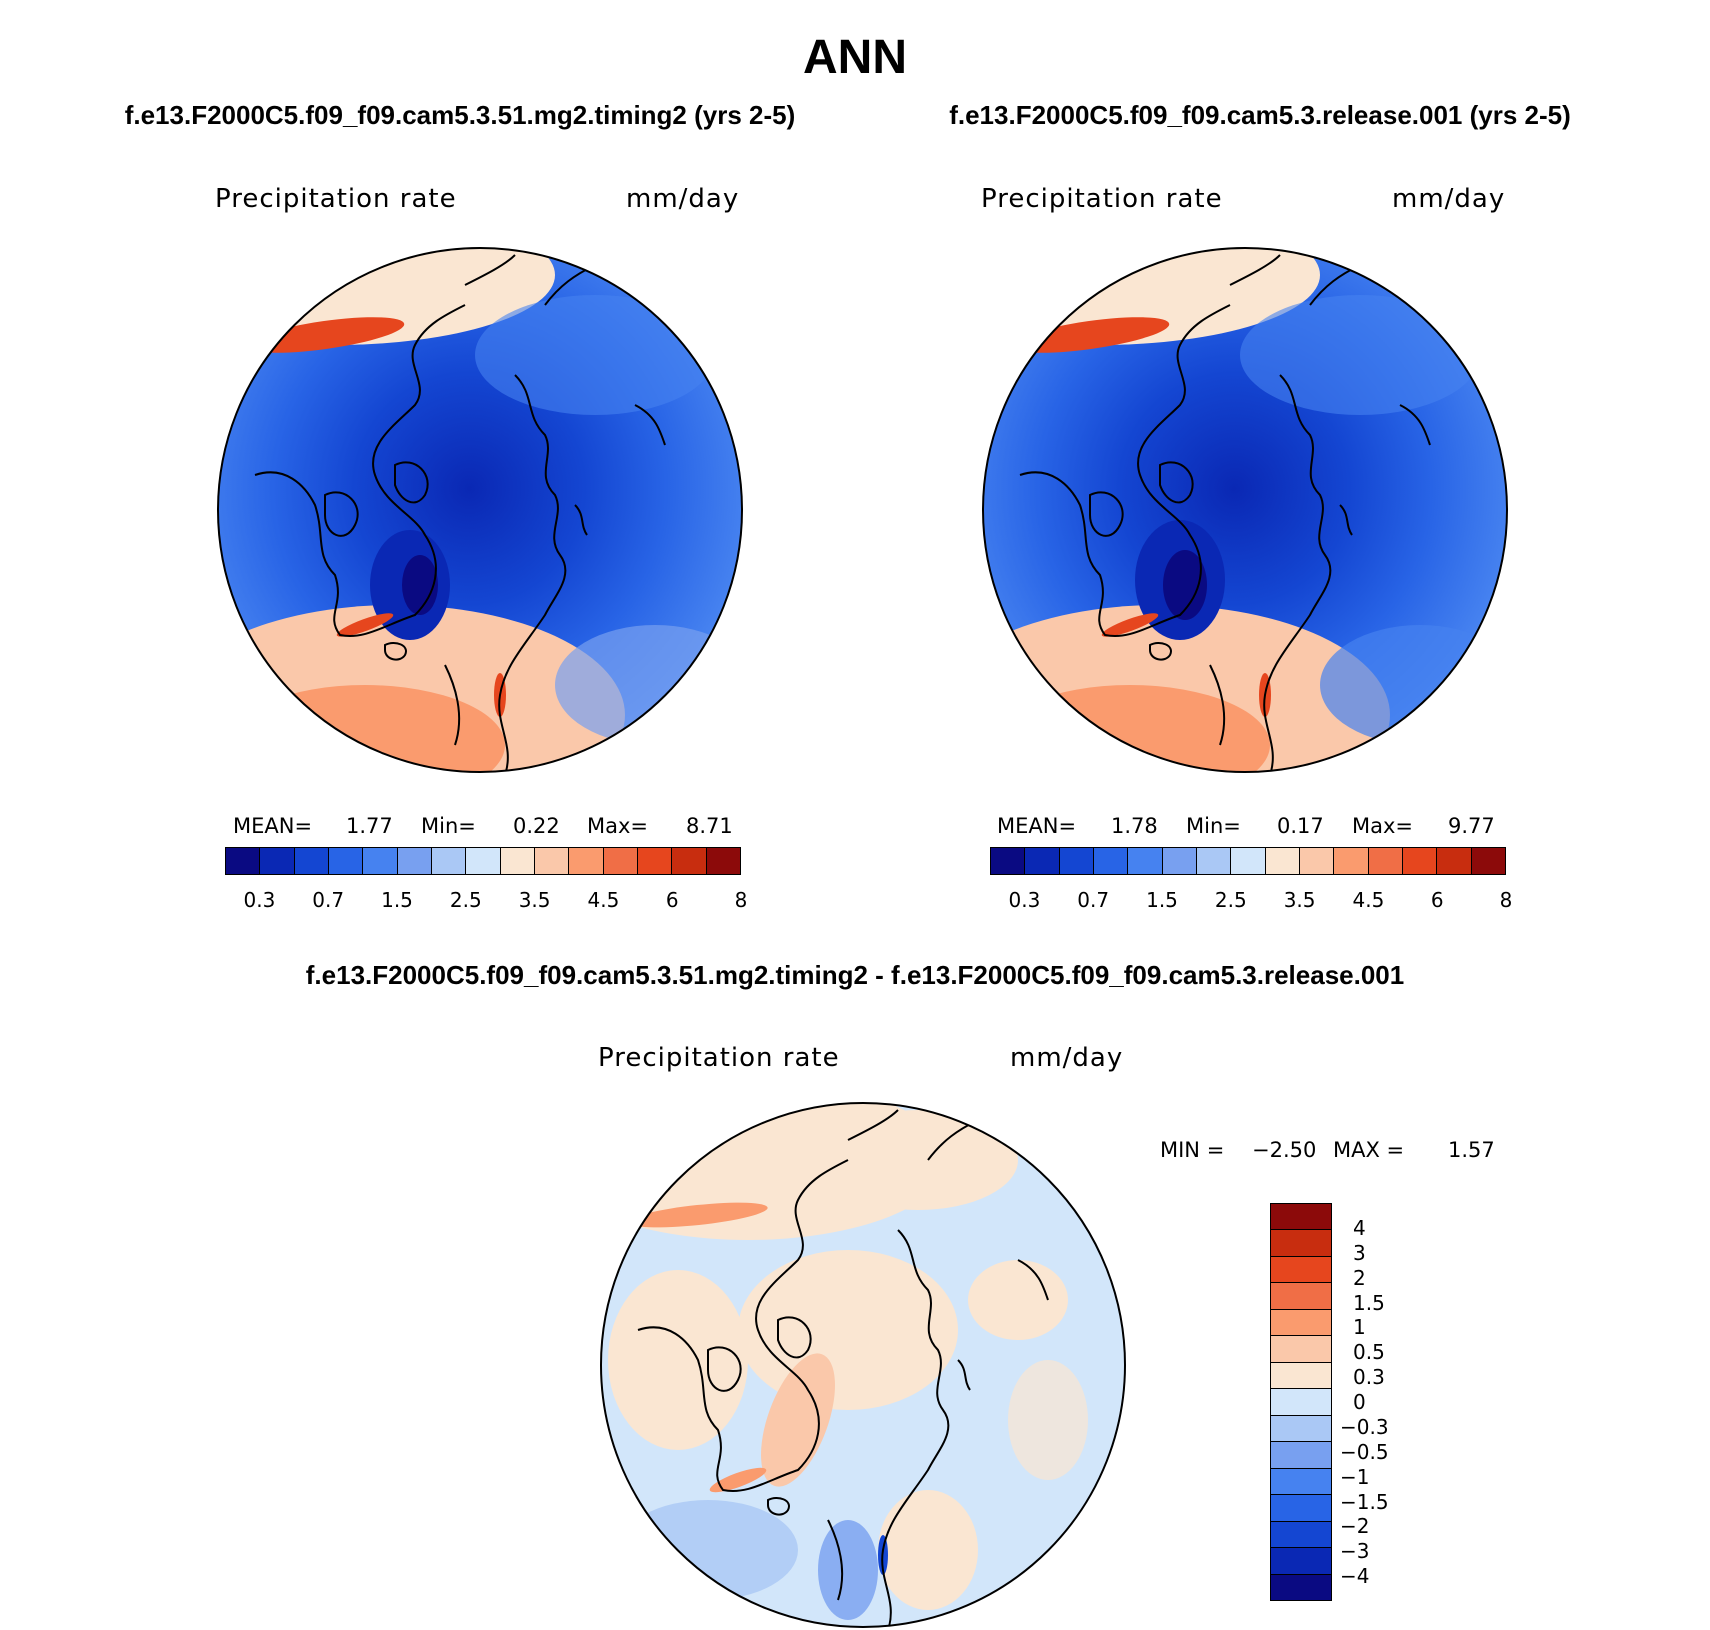 The image size is (1710, 1630). What do you see at coordinates (1359, 1327) in the screenshot?
I see `colorbar-tick-label: 1` at bounding box center [1359, 1327].